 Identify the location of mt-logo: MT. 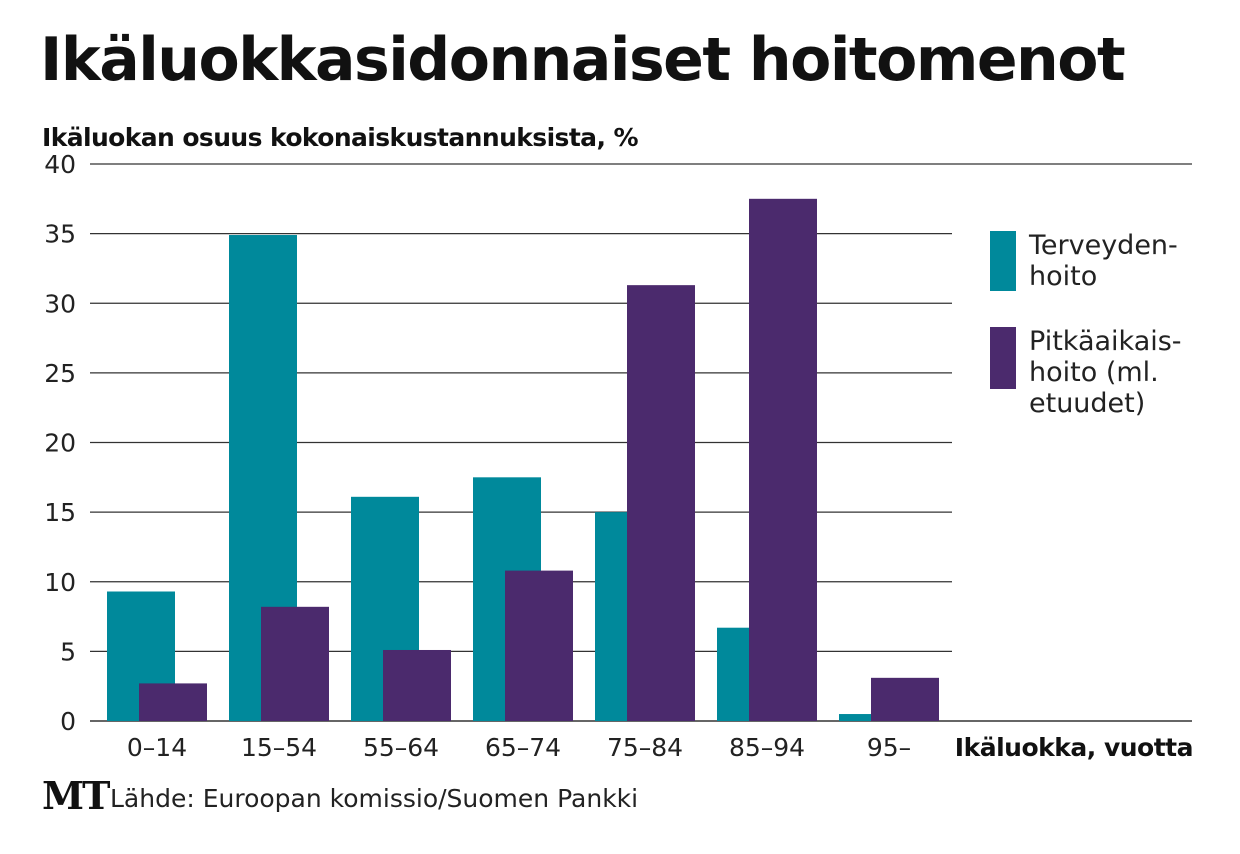
(76, 795).